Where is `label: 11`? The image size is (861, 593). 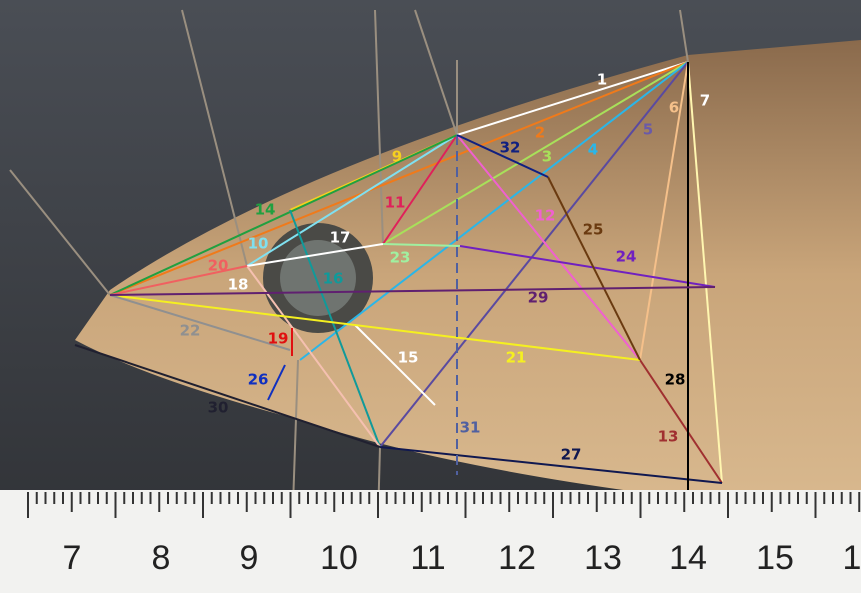
label: 11 is located at coordinates (395, 203).